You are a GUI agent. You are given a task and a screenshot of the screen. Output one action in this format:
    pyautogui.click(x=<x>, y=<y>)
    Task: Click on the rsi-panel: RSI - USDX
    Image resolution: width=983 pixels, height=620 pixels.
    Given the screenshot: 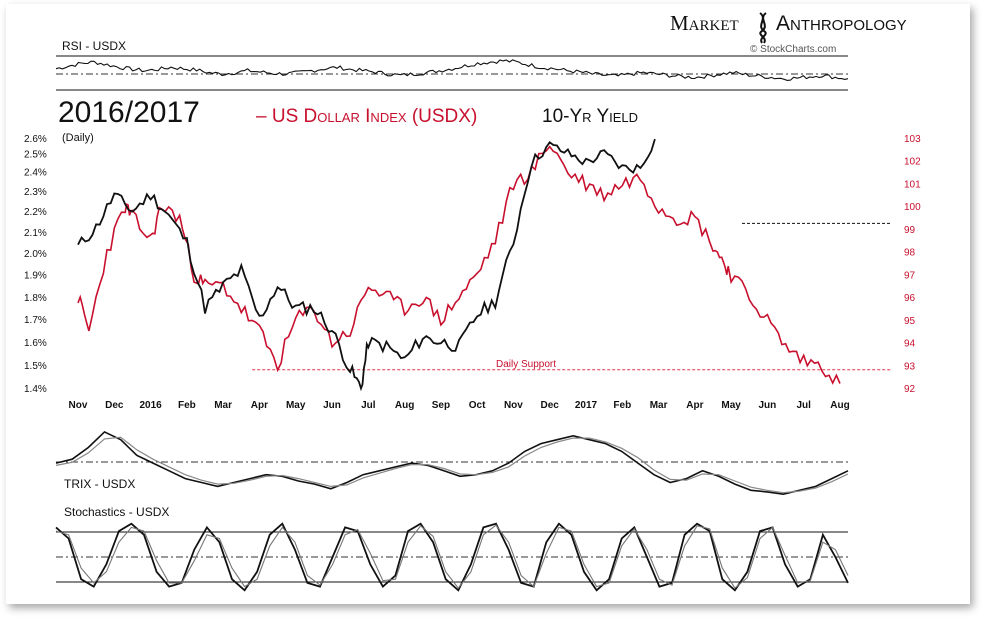 What is the action you would take?
    pyautogui.click(x=452, y=65)
    